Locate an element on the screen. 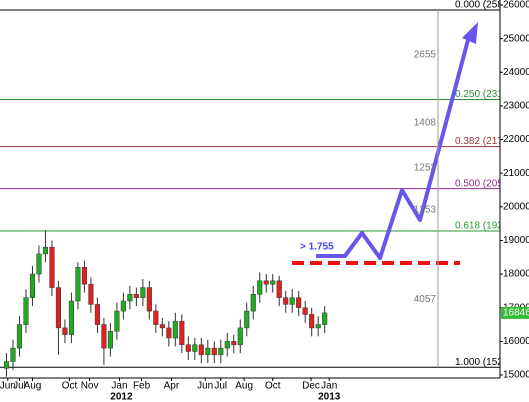  last-price-label: 16846 is located at coordinates (516, 313).